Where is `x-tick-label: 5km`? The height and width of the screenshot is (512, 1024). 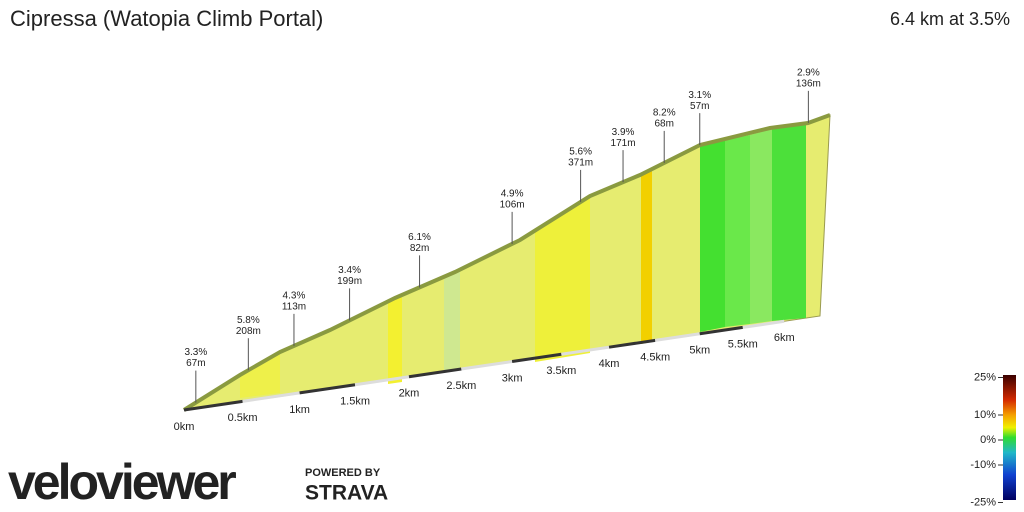 x-tick-label: 5km is located at coordinates (699, 351).